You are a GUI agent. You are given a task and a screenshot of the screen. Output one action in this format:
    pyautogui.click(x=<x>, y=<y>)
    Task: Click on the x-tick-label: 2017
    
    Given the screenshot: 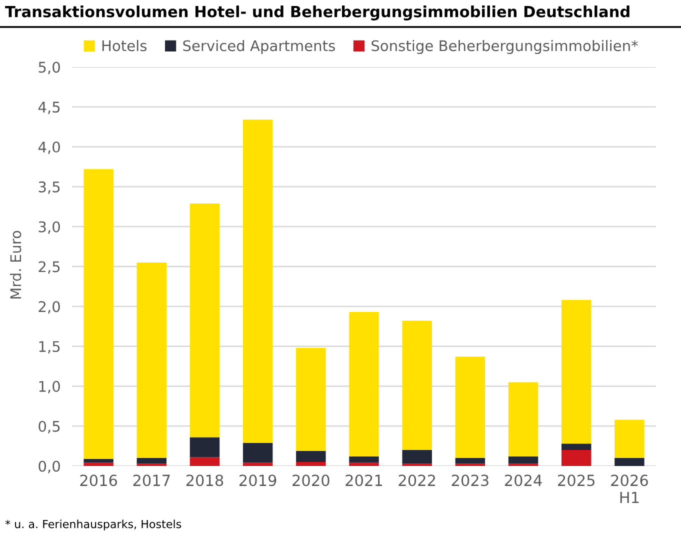 What is the action you would take?
    pyautogui.click(x=151, y=480)
    